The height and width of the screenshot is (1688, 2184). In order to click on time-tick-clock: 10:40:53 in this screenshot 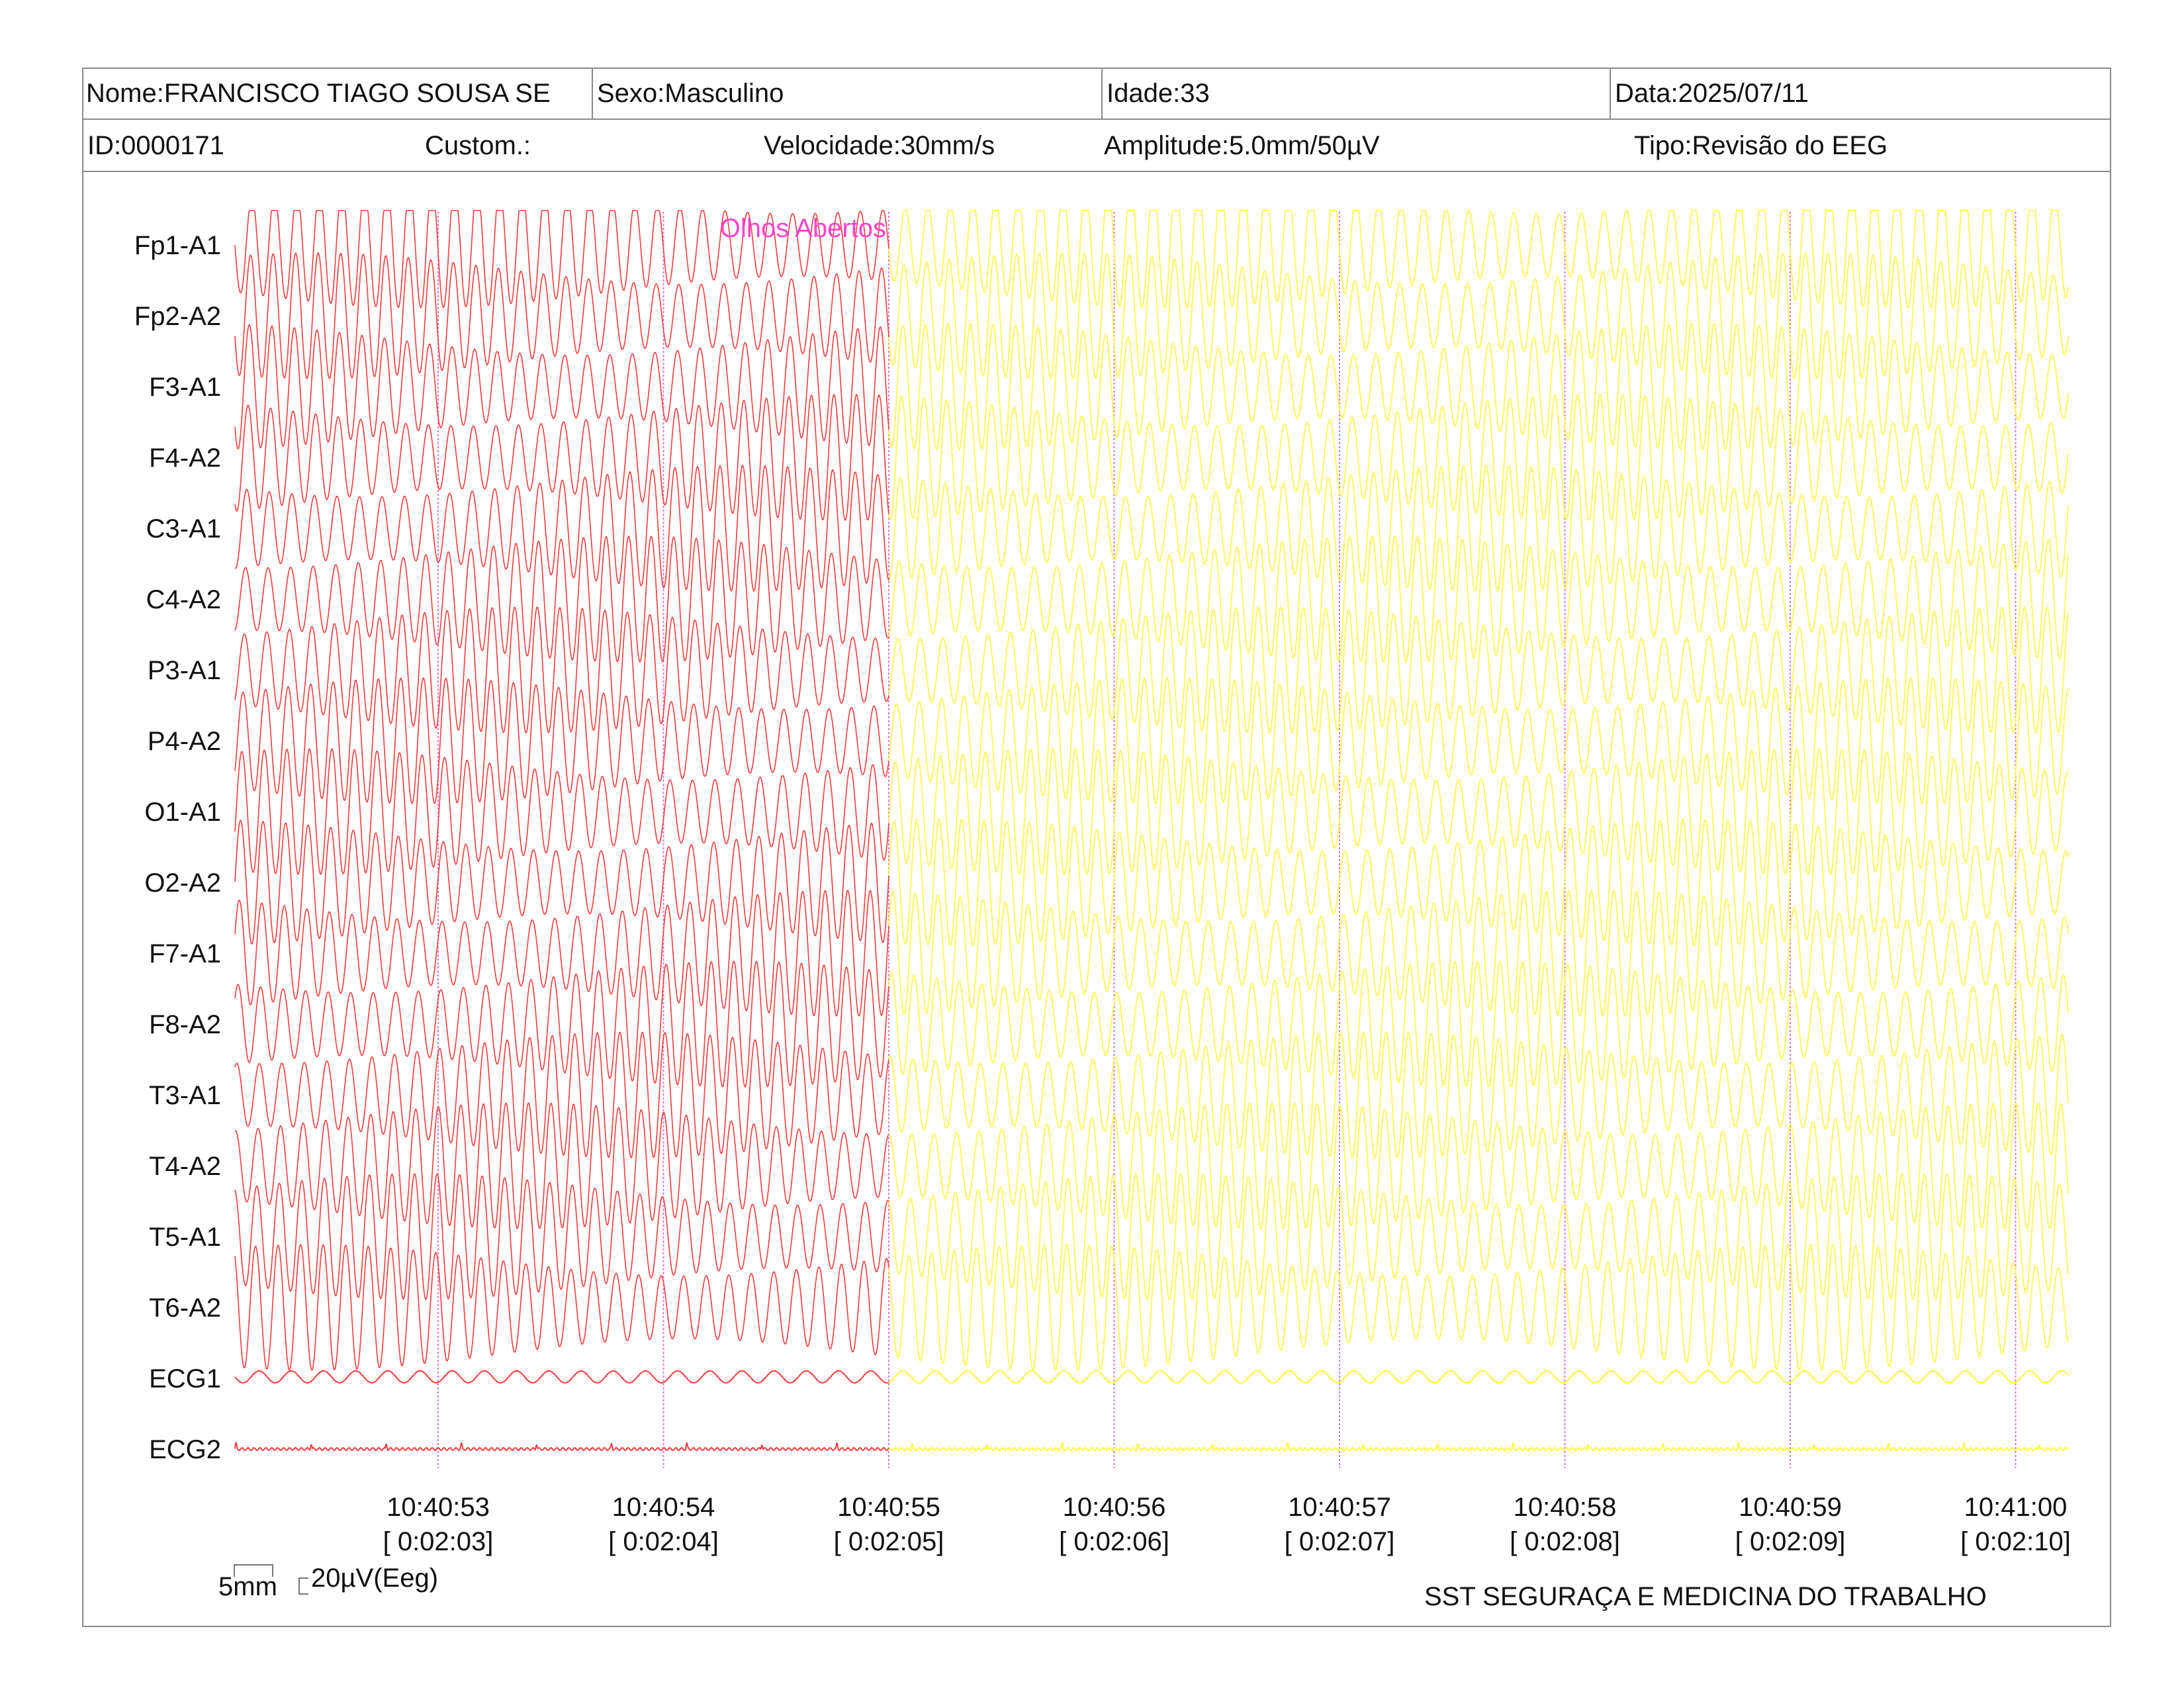, I will do `click(439, 1507)`.